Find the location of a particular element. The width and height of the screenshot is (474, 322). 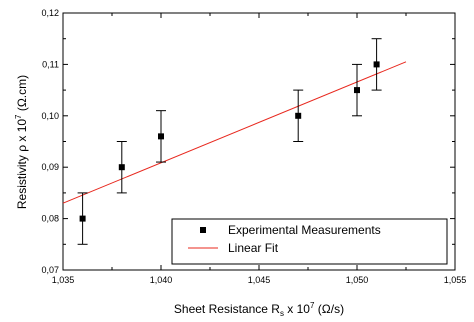

legend-box is located at coordinates (309, 241).